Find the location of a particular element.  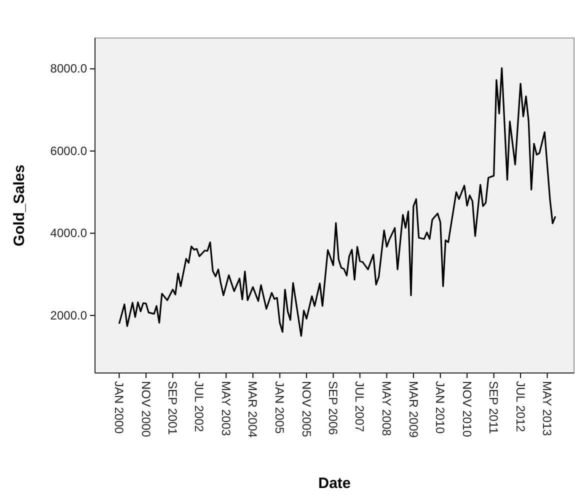

x-tick-label: JAN 2000 is located at coordinates (119, 407).